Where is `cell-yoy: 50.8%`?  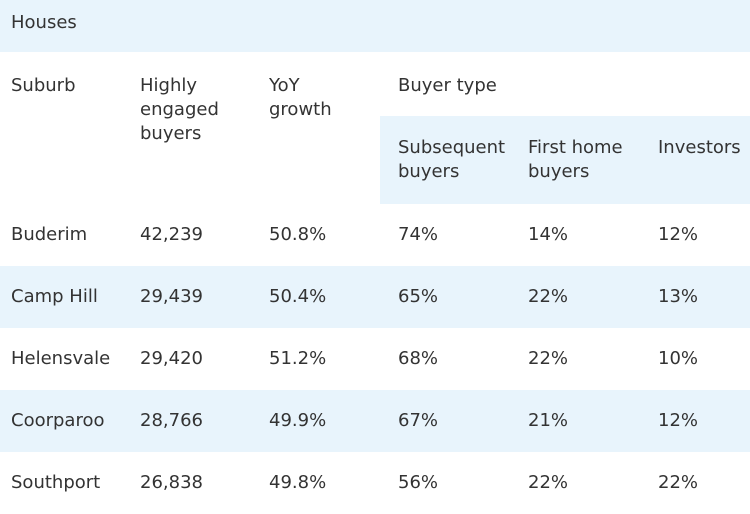
cell-yoy: 50.8% is located at coordinates (298, 234).